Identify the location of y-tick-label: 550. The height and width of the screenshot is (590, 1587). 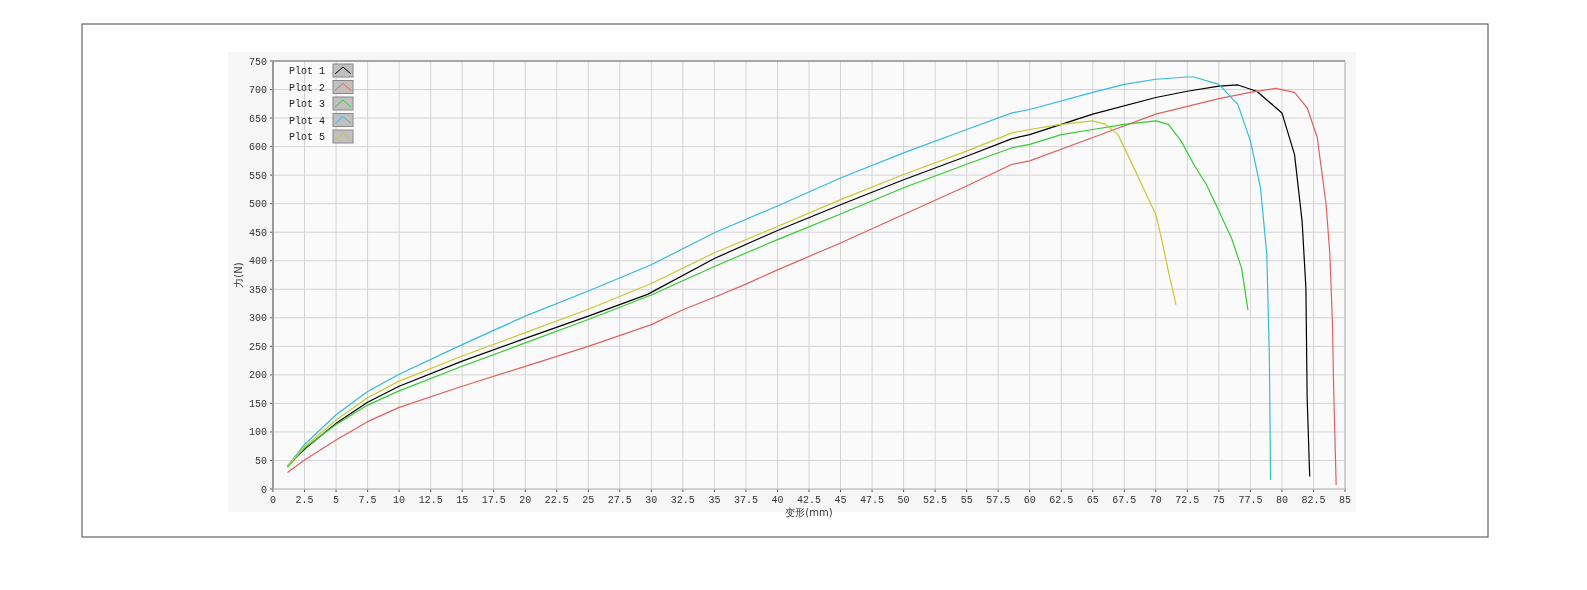
(257, 176).